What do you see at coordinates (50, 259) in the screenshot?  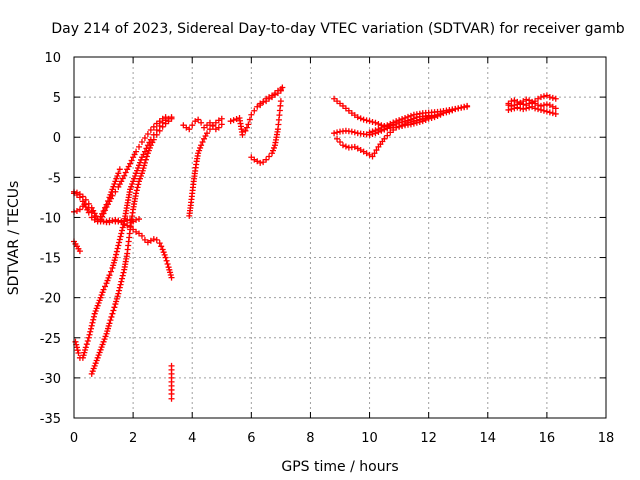 I see `y-tick-label: -15` at bounding box center [50, 259].